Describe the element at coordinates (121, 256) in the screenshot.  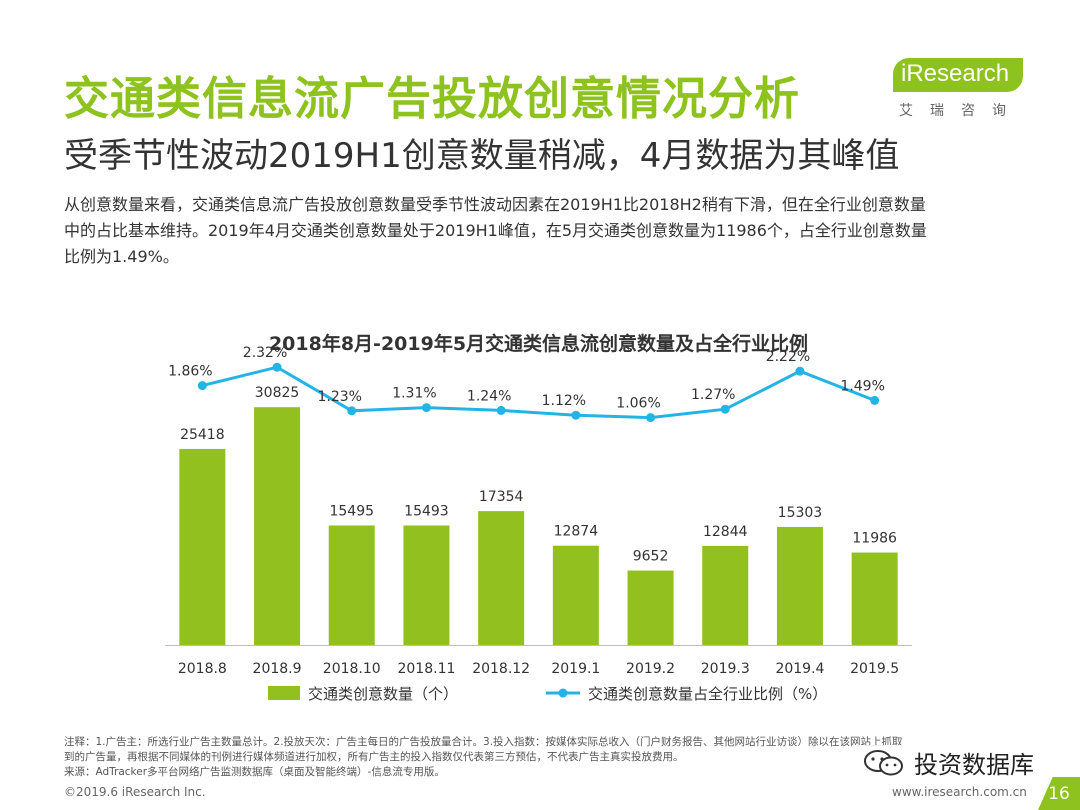
I see `description-line-3: 比例为1.49%。` at that location.